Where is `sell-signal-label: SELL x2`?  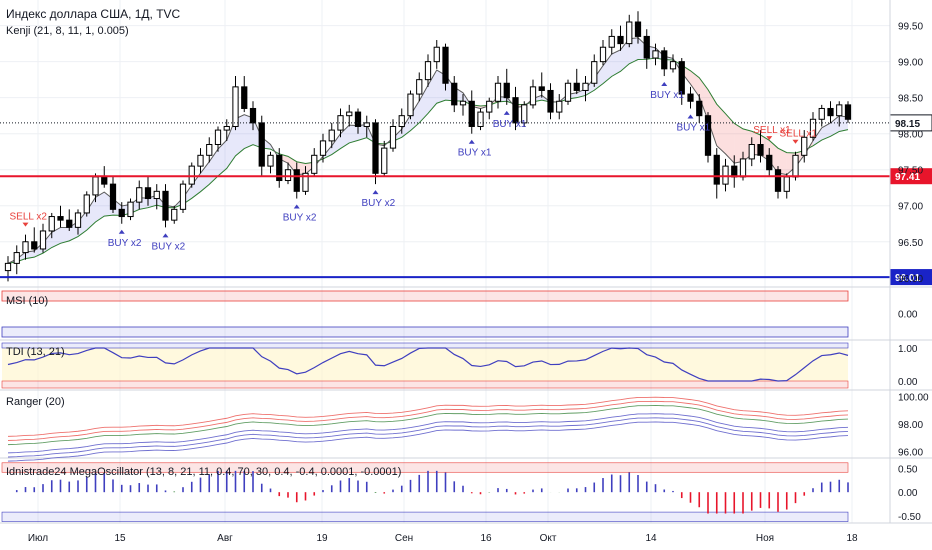
sell-signal-label: SELL x2 is located at coordinates (29, 217).